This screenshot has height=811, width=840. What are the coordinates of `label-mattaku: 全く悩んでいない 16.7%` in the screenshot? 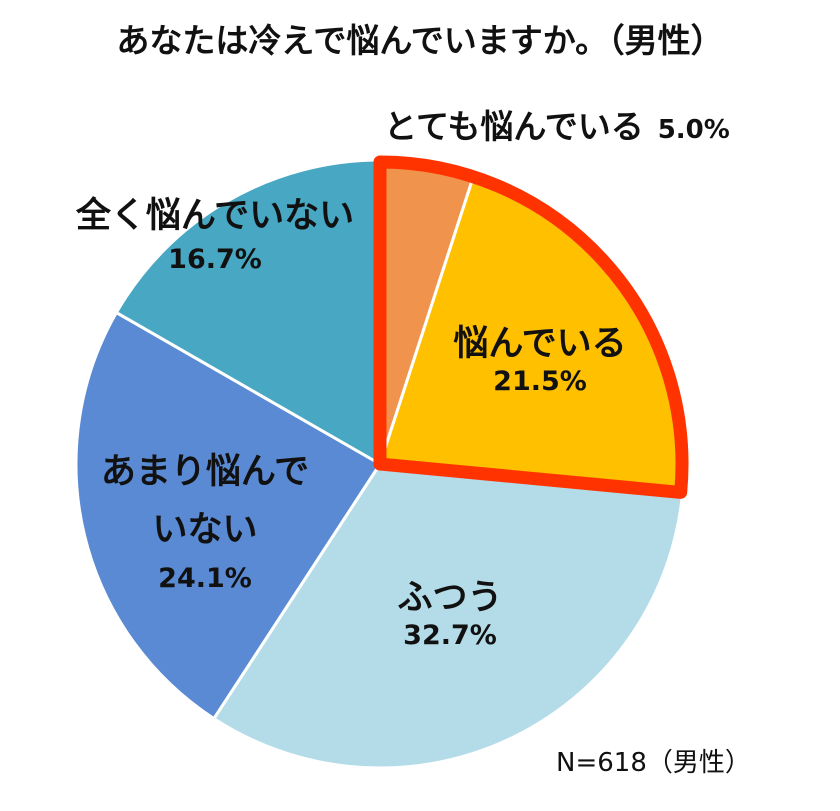 It's located at (215, 236).